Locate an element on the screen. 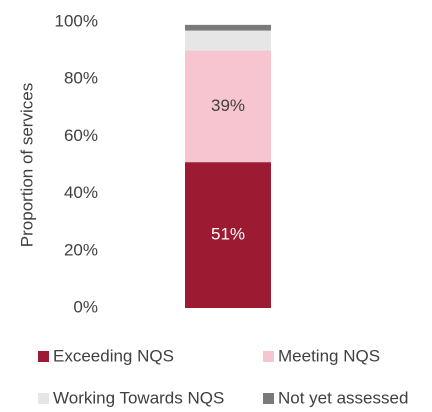 Image resolution: width=432 pixels, height=412 pixels. y-tick-label: 60% is located at coordinates (81, 135).